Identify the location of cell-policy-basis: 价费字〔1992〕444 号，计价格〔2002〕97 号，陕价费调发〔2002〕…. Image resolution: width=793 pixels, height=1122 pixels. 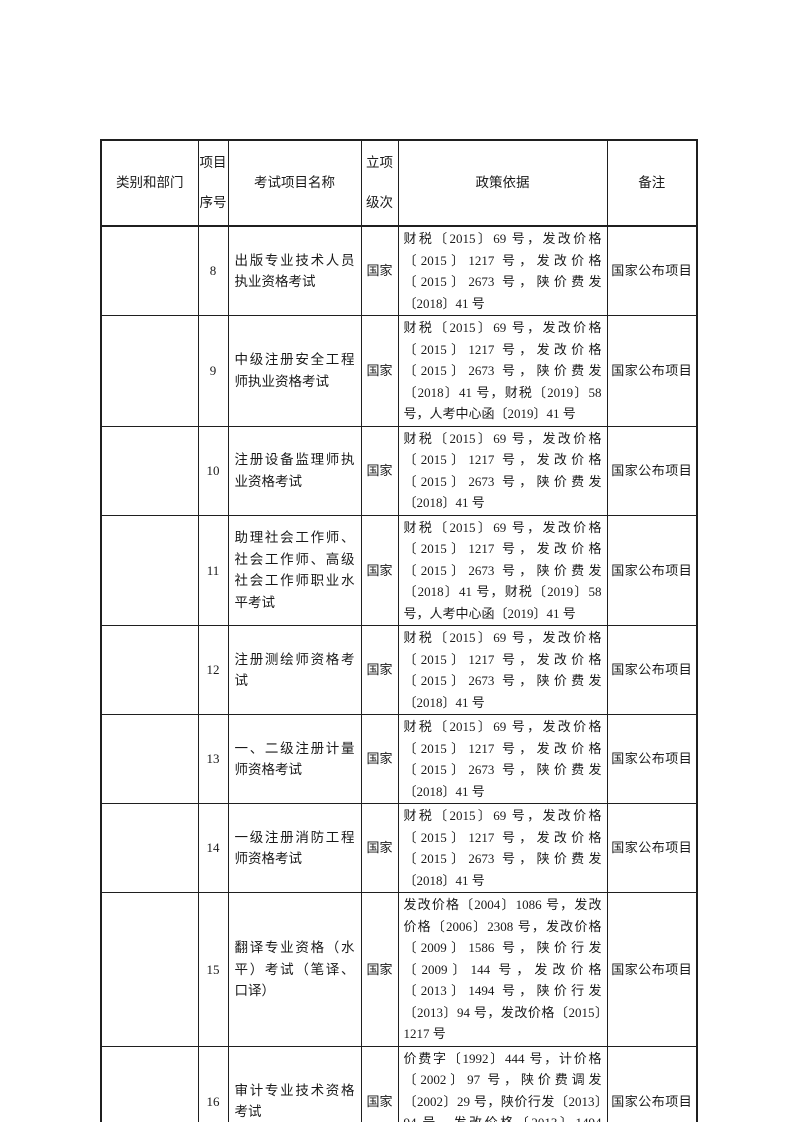
(502, 1083).